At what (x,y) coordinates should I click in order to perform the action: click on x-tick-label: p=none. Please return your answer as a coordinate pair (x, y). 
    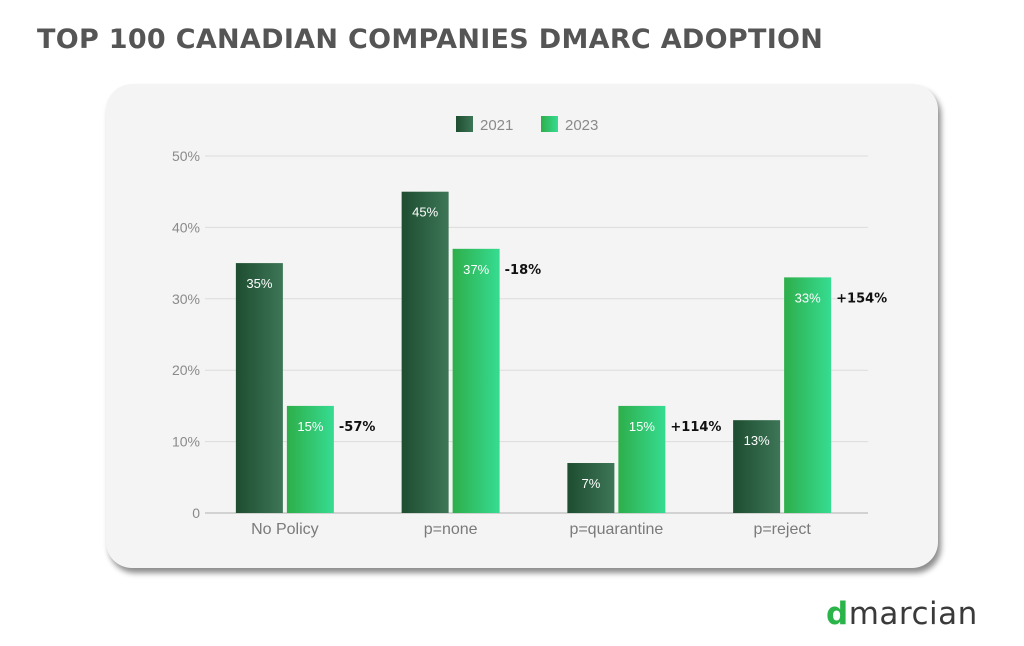
    Looking at the image, I should click on (451, 529).